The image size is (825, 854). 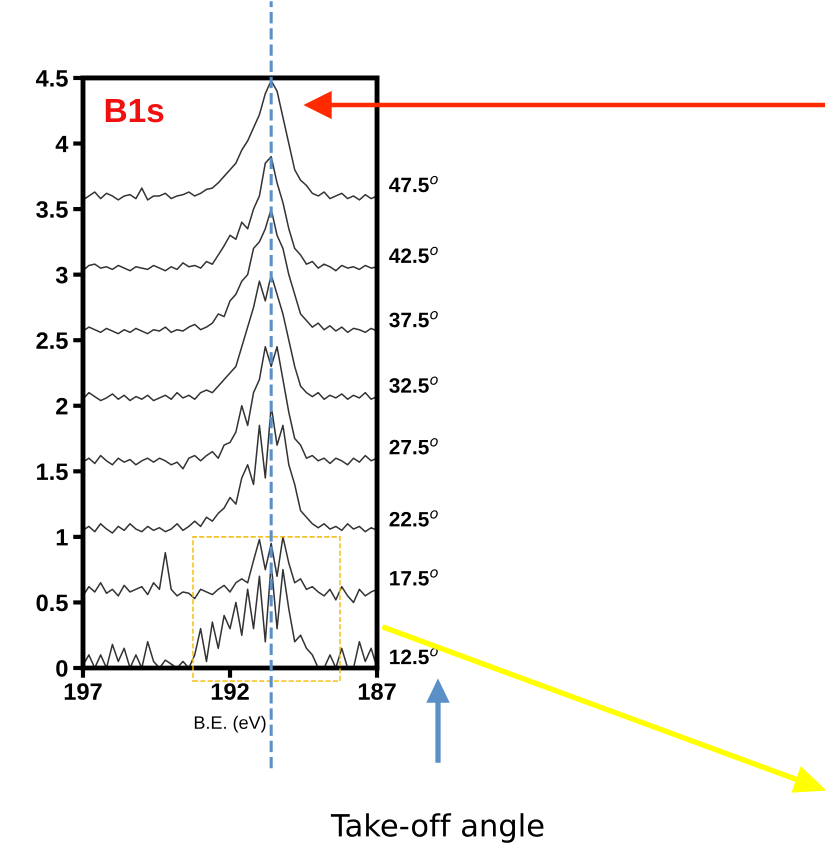 I want to click on series-label: 32.5$^{o}$, so click(x=413, y=384).